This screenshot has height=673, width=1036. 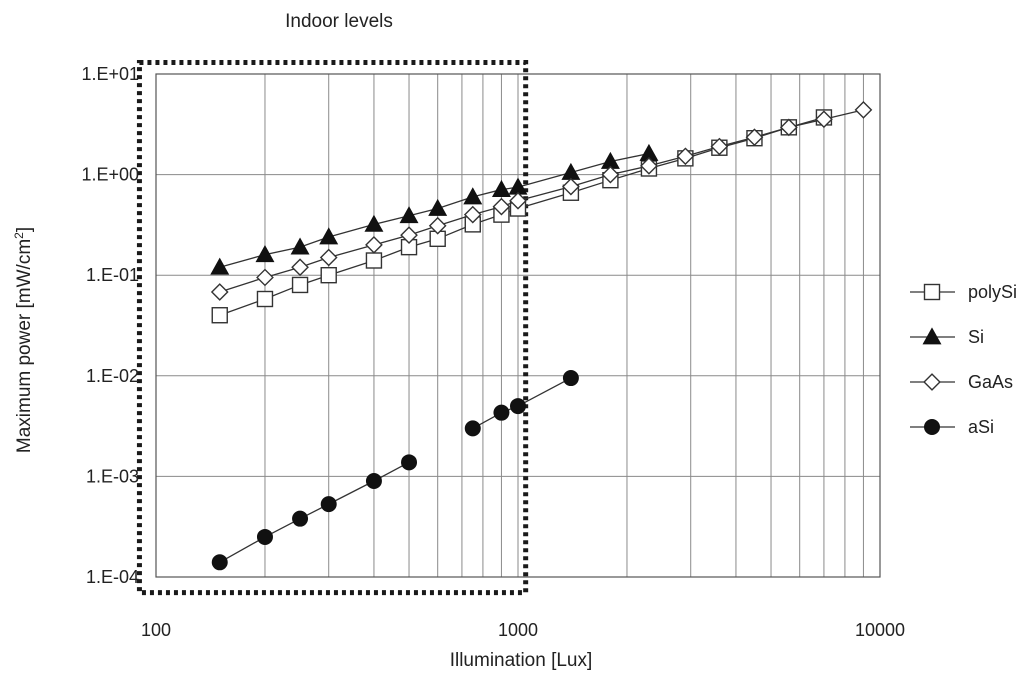 I want to click on indoor-levels-label: Indoor levels, so click(x=339, y=21).